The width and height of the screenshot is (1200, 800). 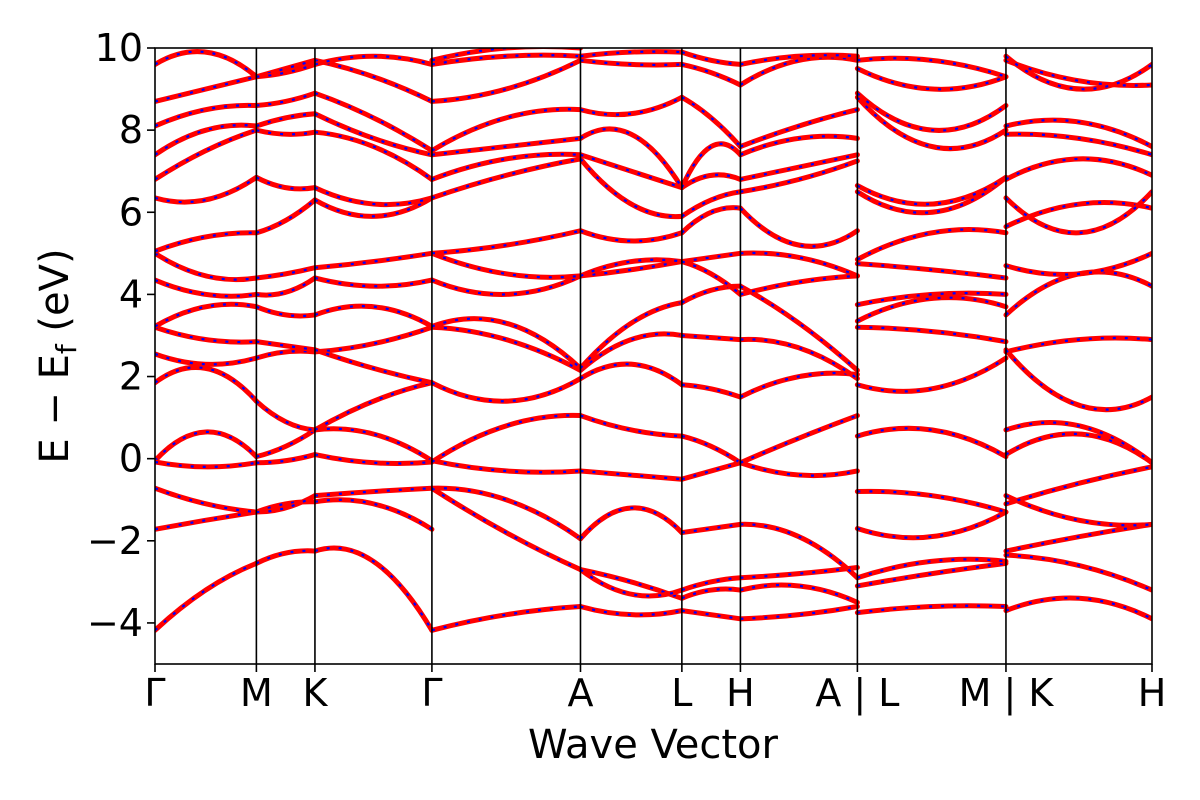 What do you see at coordinates (653, 745) in the screenshot?
I see `x-axis-title: Wave Vector` at bounding box center [653, 745].